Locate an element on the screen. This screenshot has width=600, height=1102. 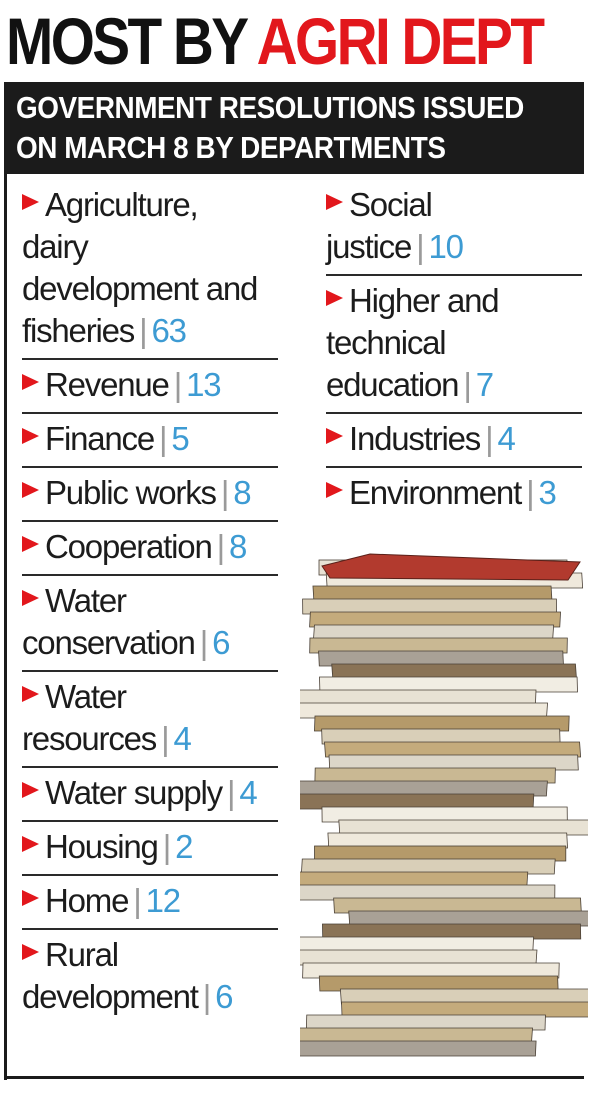
department-item: Environment | 3 is located at coordinates (454, 494).